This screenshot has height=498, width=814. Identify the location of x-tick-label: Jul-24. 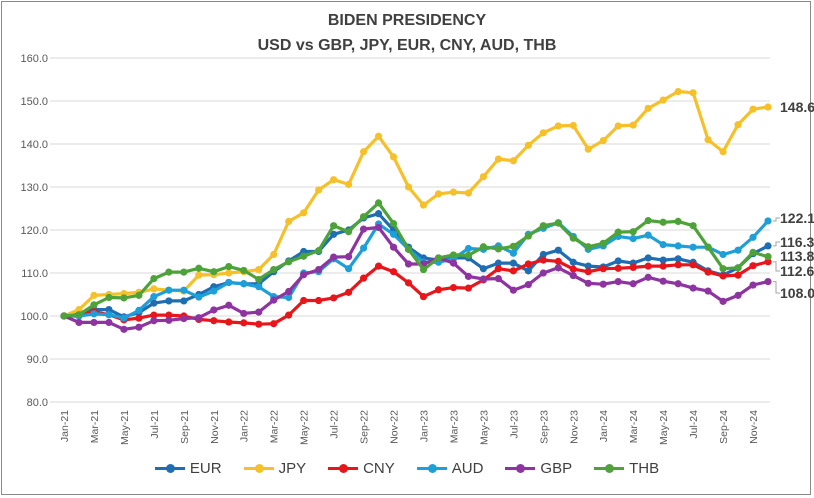
(694, 424).